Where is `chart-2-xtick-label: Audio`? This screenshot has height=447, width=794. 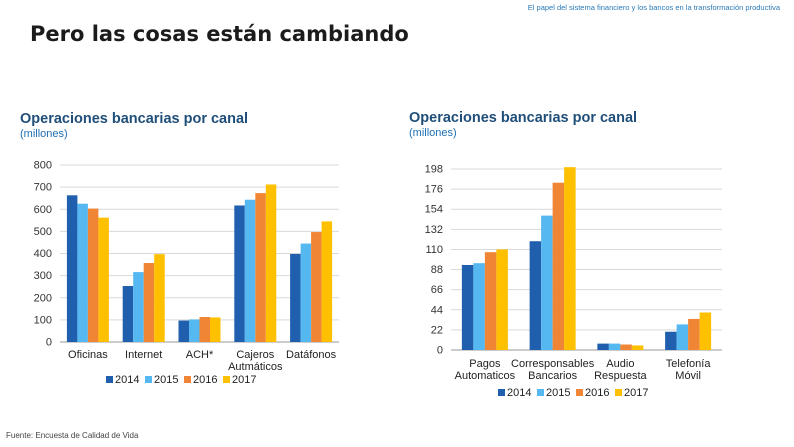 chart-2-xtick-label: Audio is located at coordinates (620, 364).